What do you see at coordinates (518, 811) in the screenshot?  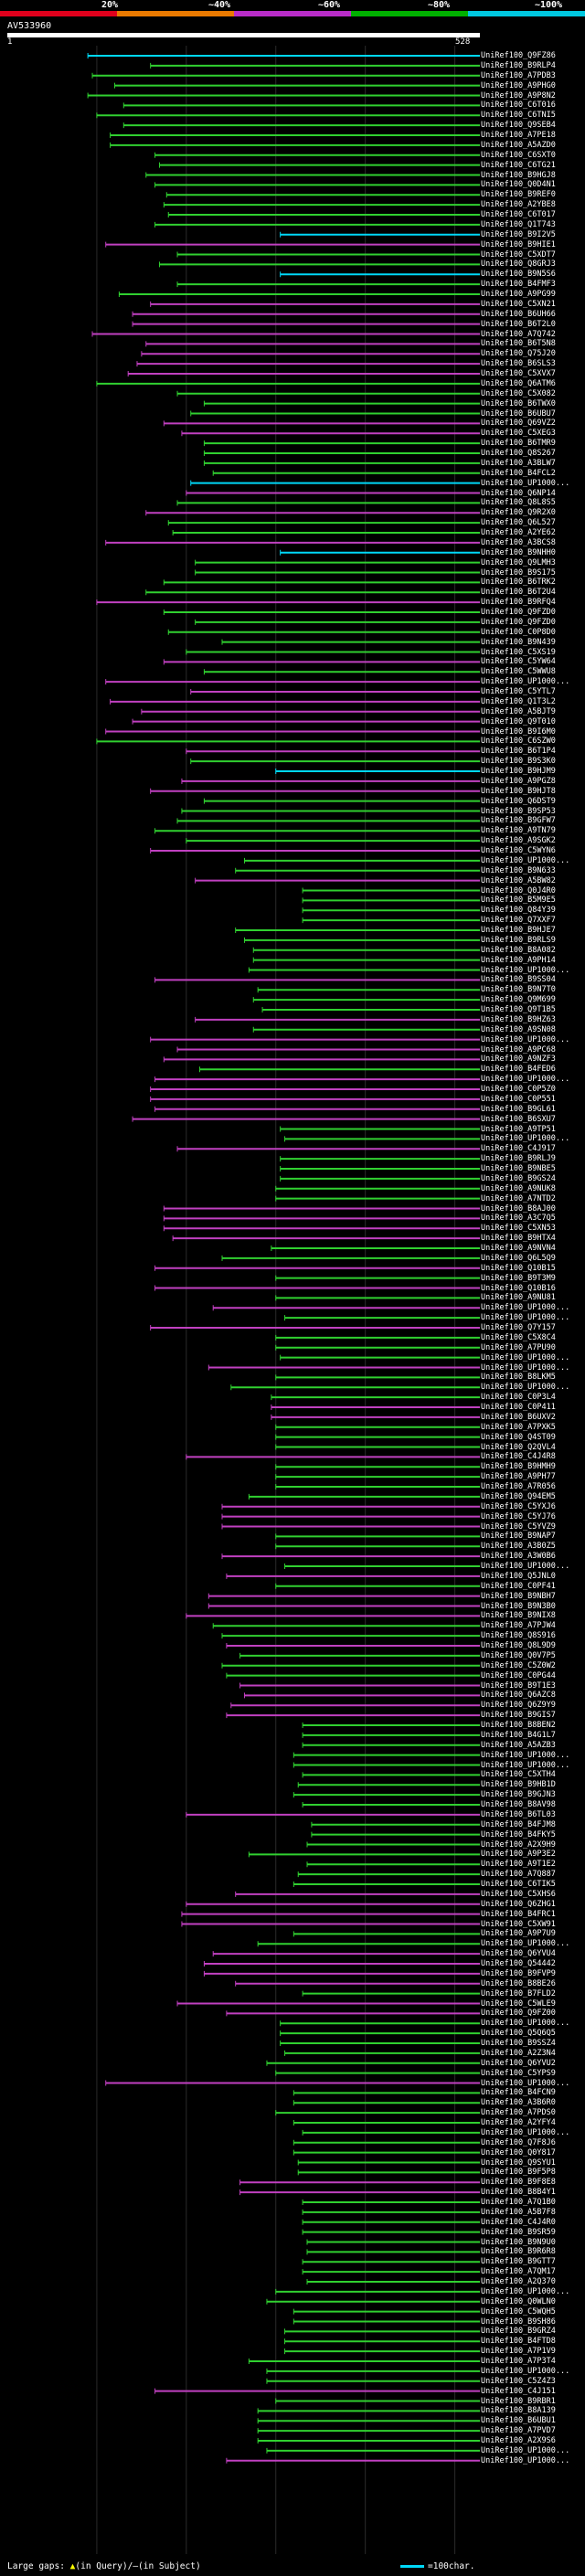 I see `hit-label: UniRef100_B9SP53` at bounding box center [518, 811].